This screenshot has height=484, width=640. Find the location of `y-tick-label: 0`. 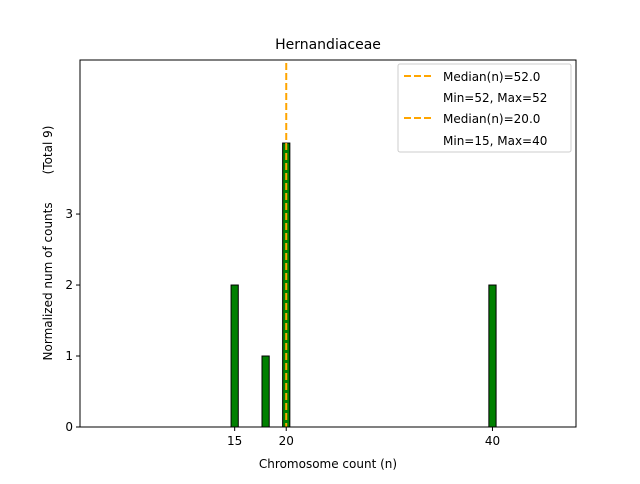

y-tick-label: 0 is located at coordinates (69, 427).